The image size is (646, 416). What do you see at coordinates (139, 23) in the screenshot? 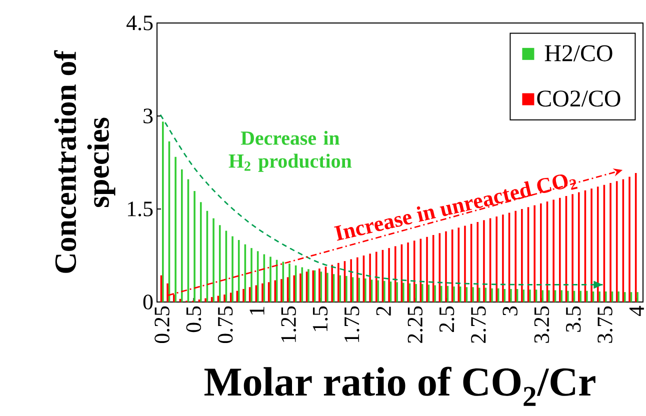
I see `y-tick-label: 4.5` at bounding box center [139, 23].